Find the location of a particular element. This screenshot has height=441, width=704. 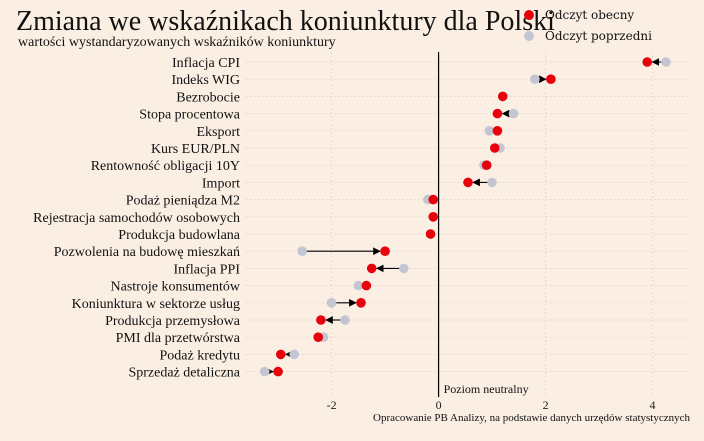

category-label: Eksport is located at coordinates (218, 132).